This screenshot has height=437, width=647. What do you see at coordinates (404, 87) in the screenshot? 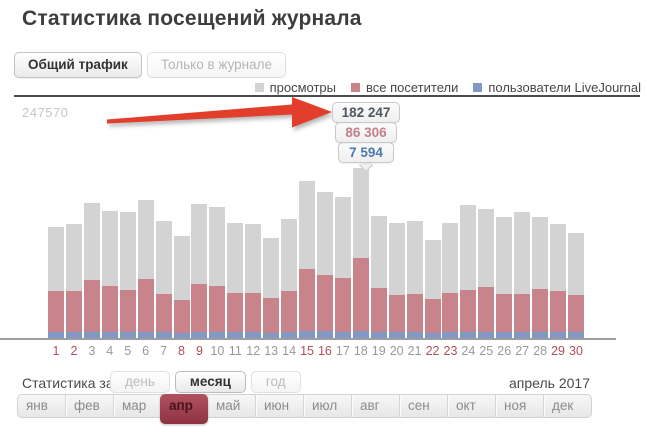
I see `legend-item: все посетители` at bounding box center [404, 87].